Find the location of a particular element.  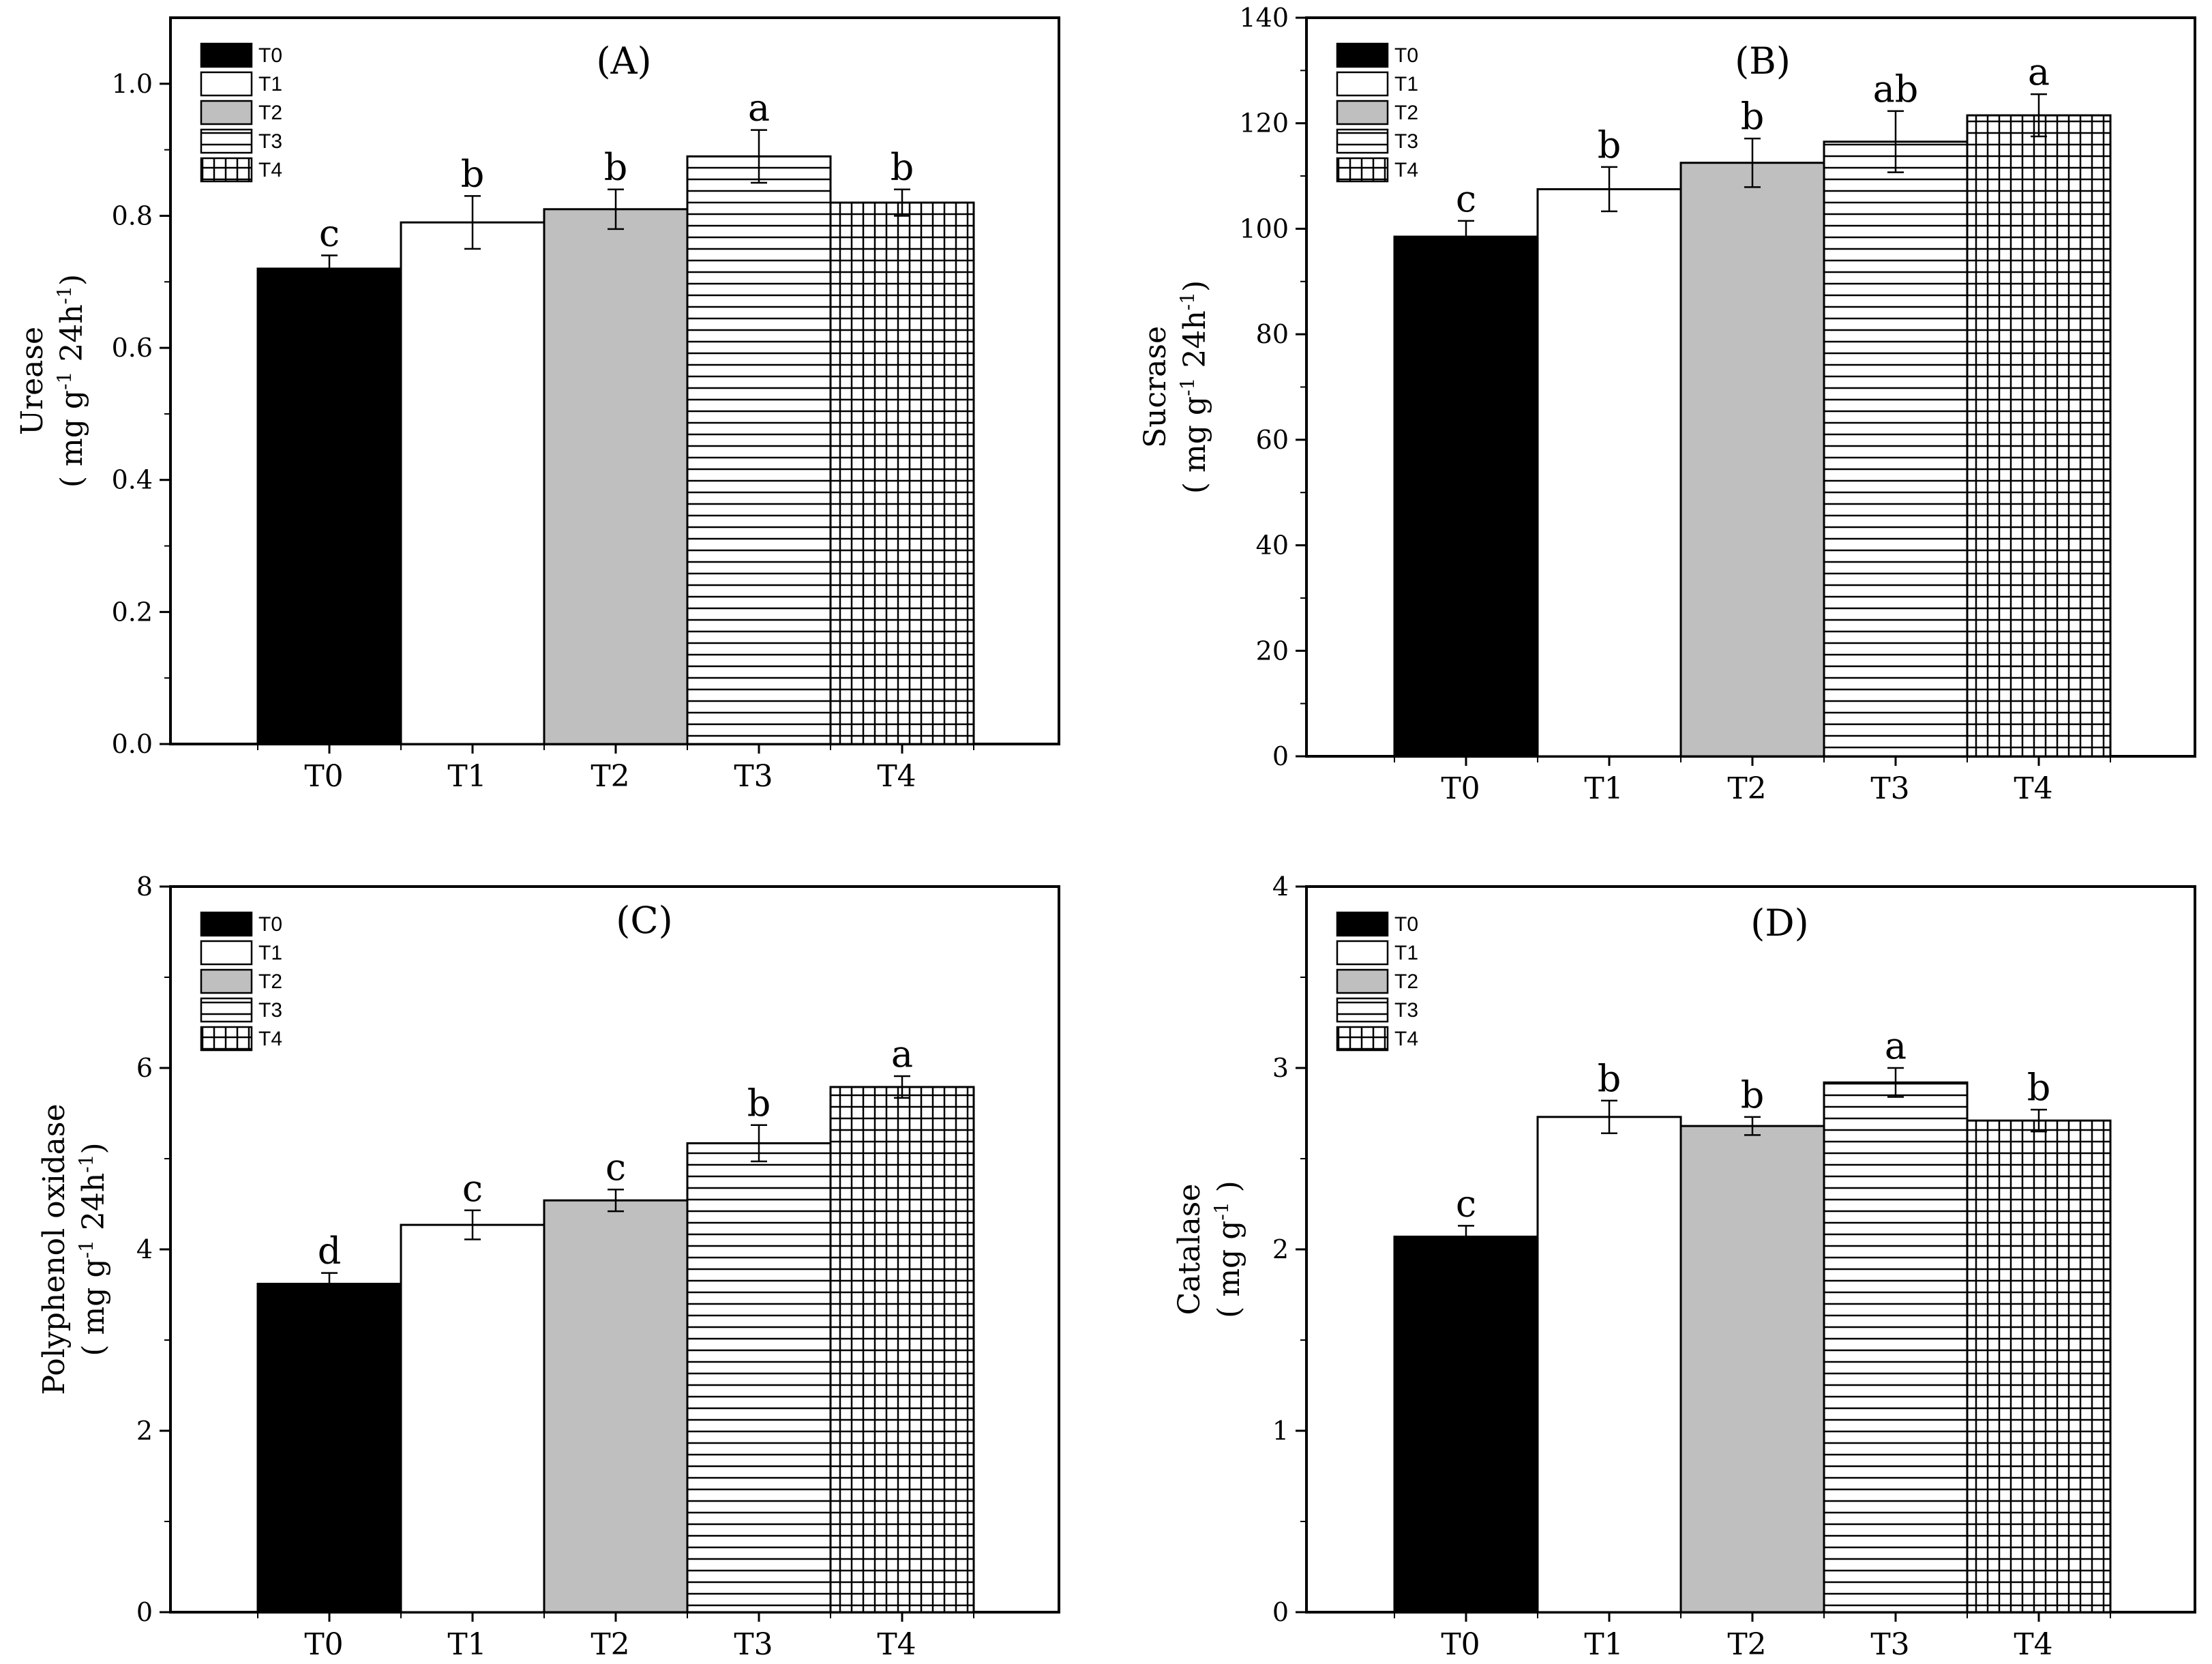

error-bar-t0 is located at coordinates (329, 1284).